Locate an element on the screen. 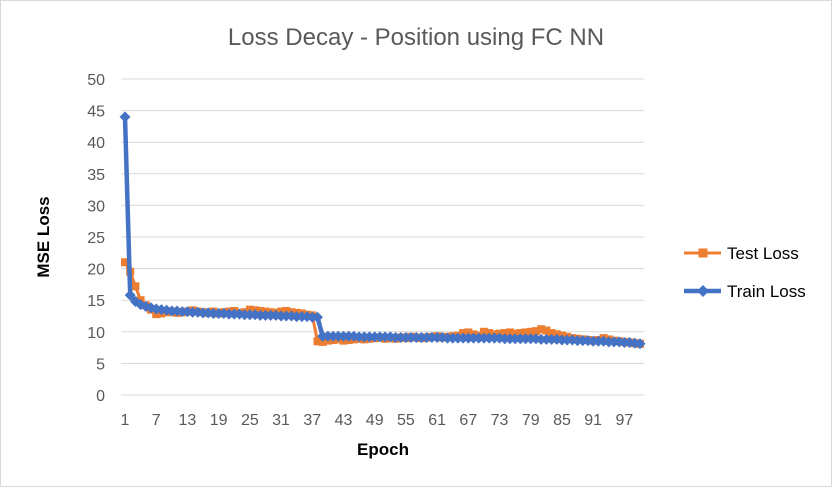 This screenshot has width=832, height=487. legend-label: Test Loss is located at coordinates (763, 253).